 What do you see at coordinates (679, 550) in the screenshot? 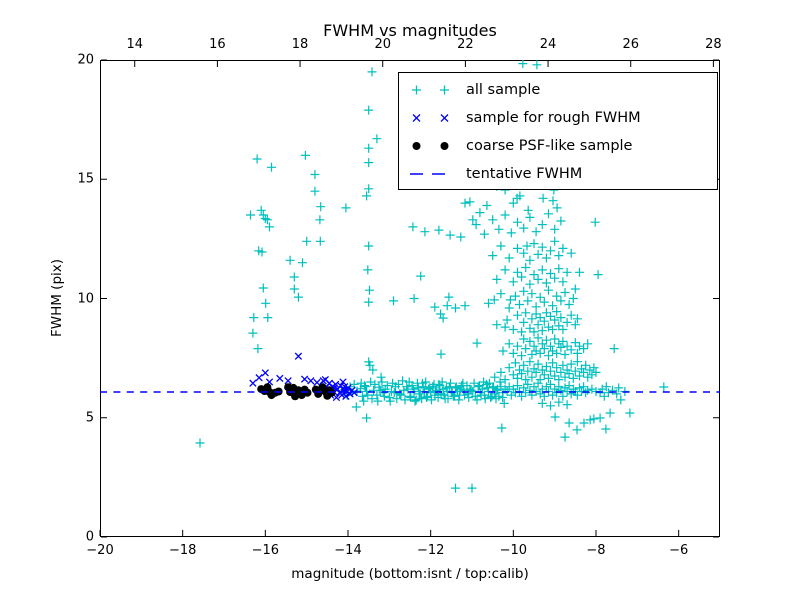
I see `x-tick-label: −6` at bounding box center [679, 550].